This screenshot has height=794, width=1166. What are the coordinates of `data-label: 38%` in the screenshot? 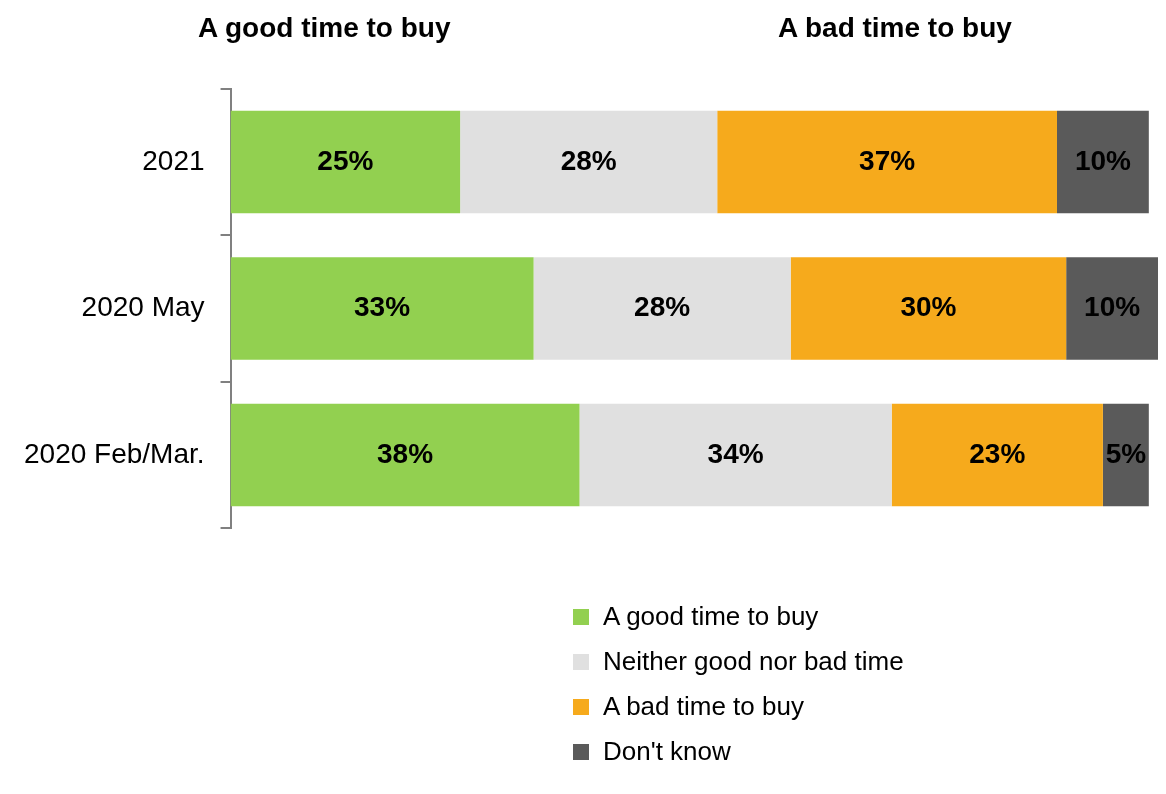 It's located at (405, 453).